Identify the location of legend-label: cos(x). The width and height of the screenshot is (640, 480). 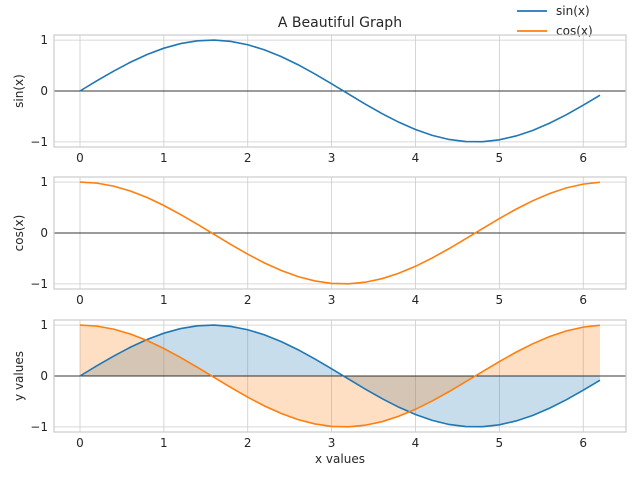
(574, 31).